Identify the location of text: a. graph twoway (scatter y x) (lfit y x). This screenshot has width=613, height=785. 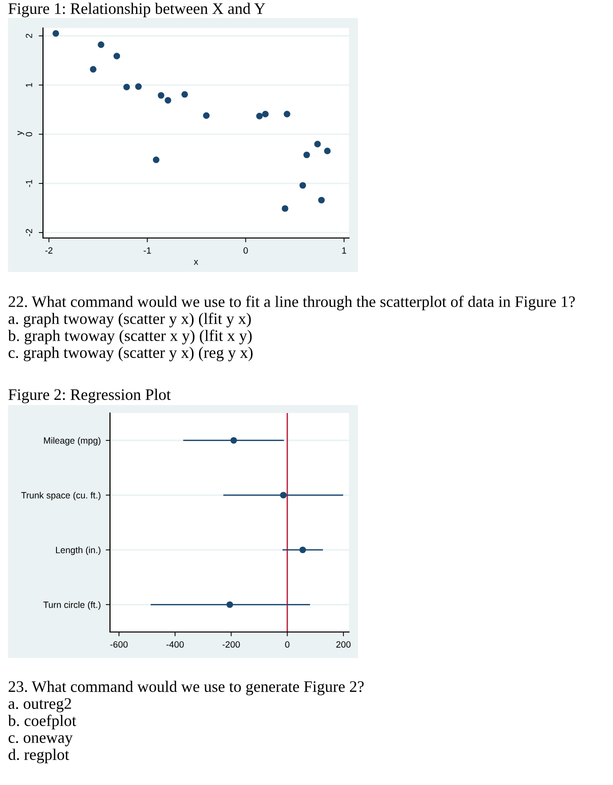
(129, 320).